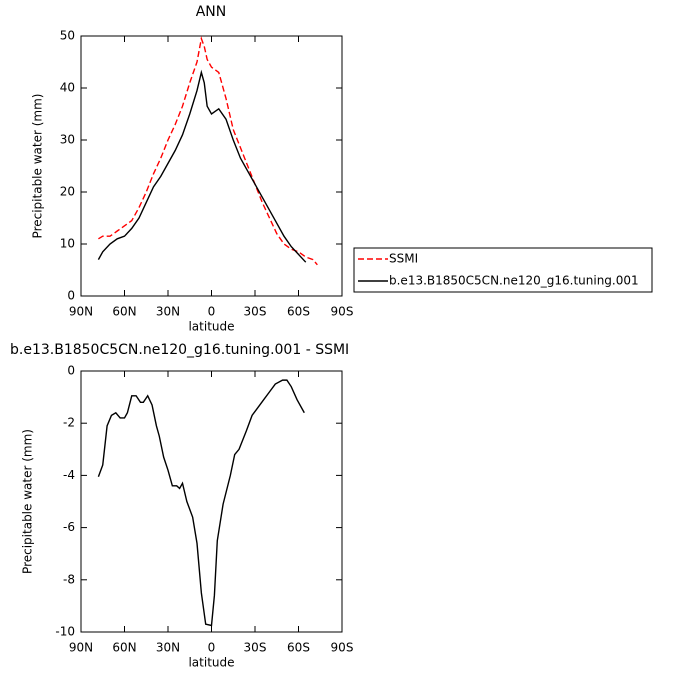 This screenshot has height=682, width=682. I want to click on y-tick-label: 50, so click(67, 36).